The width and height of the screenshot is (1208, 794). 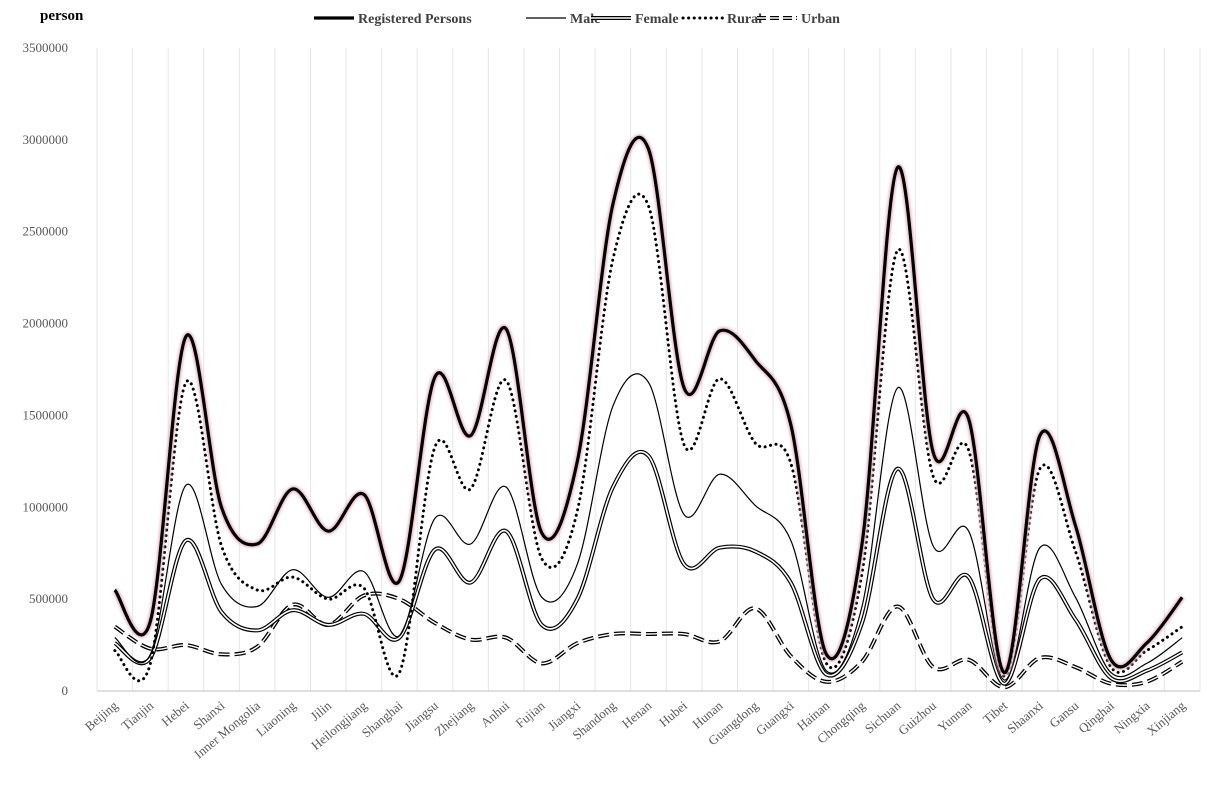 I want to click on y-tick-label: 3500000, so click(x=46, y=47).